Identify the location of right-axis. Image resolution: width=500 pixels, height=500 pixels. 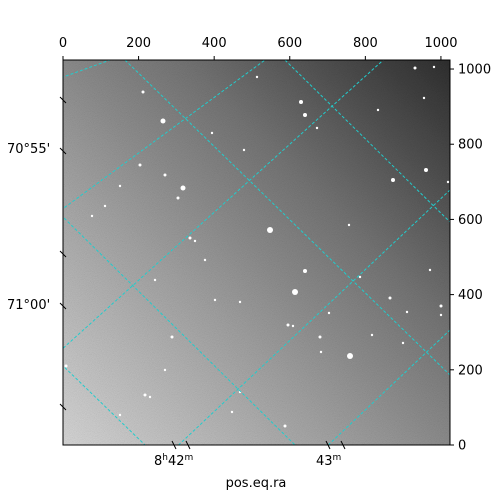
(452, 257).